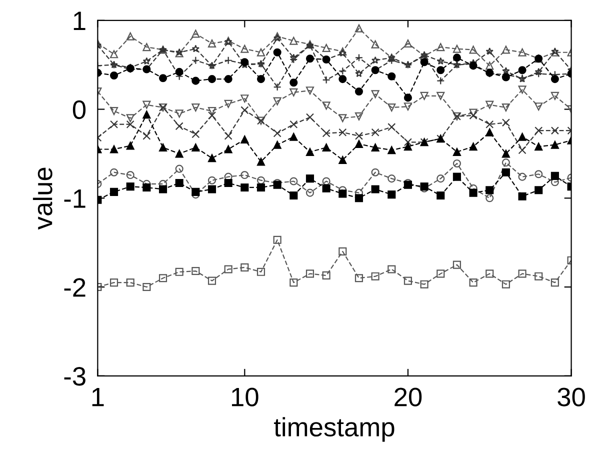 The height and width of the screenshot is (474, 592). I want to click on y-tick-label: -2, so click(75, 287).